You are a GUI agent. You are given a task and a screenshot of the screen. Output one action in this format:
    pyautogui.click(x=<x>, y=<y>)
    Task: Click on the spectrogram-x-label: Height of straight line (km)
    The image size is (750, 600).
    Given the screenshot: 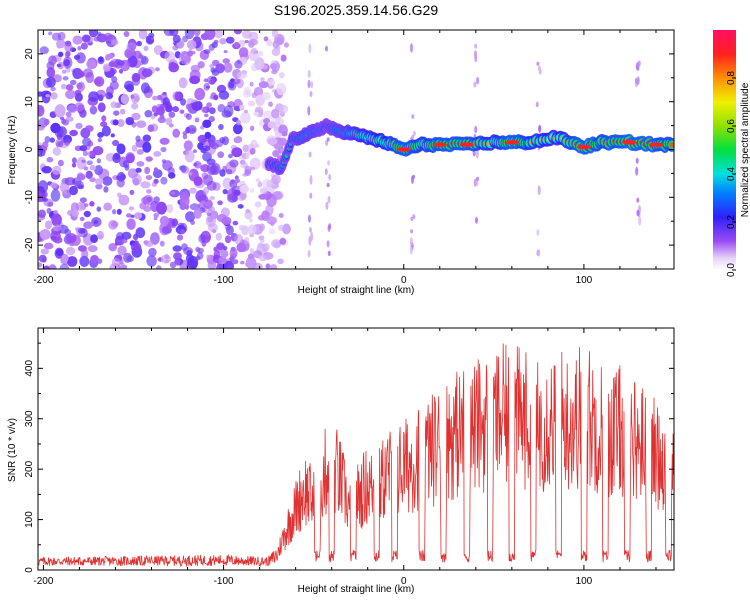 What is the action you would take?
    pyautogui.click(x=356, y=290)
    